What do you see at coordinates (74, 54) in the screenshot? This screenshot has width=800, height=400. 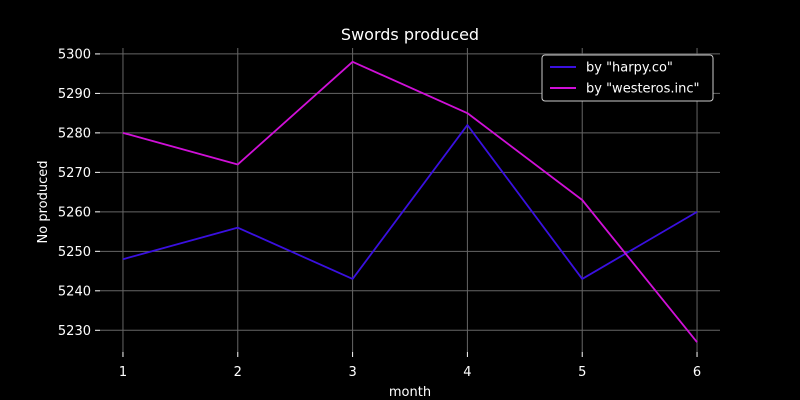 I see `y-tick-label: 5300` at bounding box center [74, 54].